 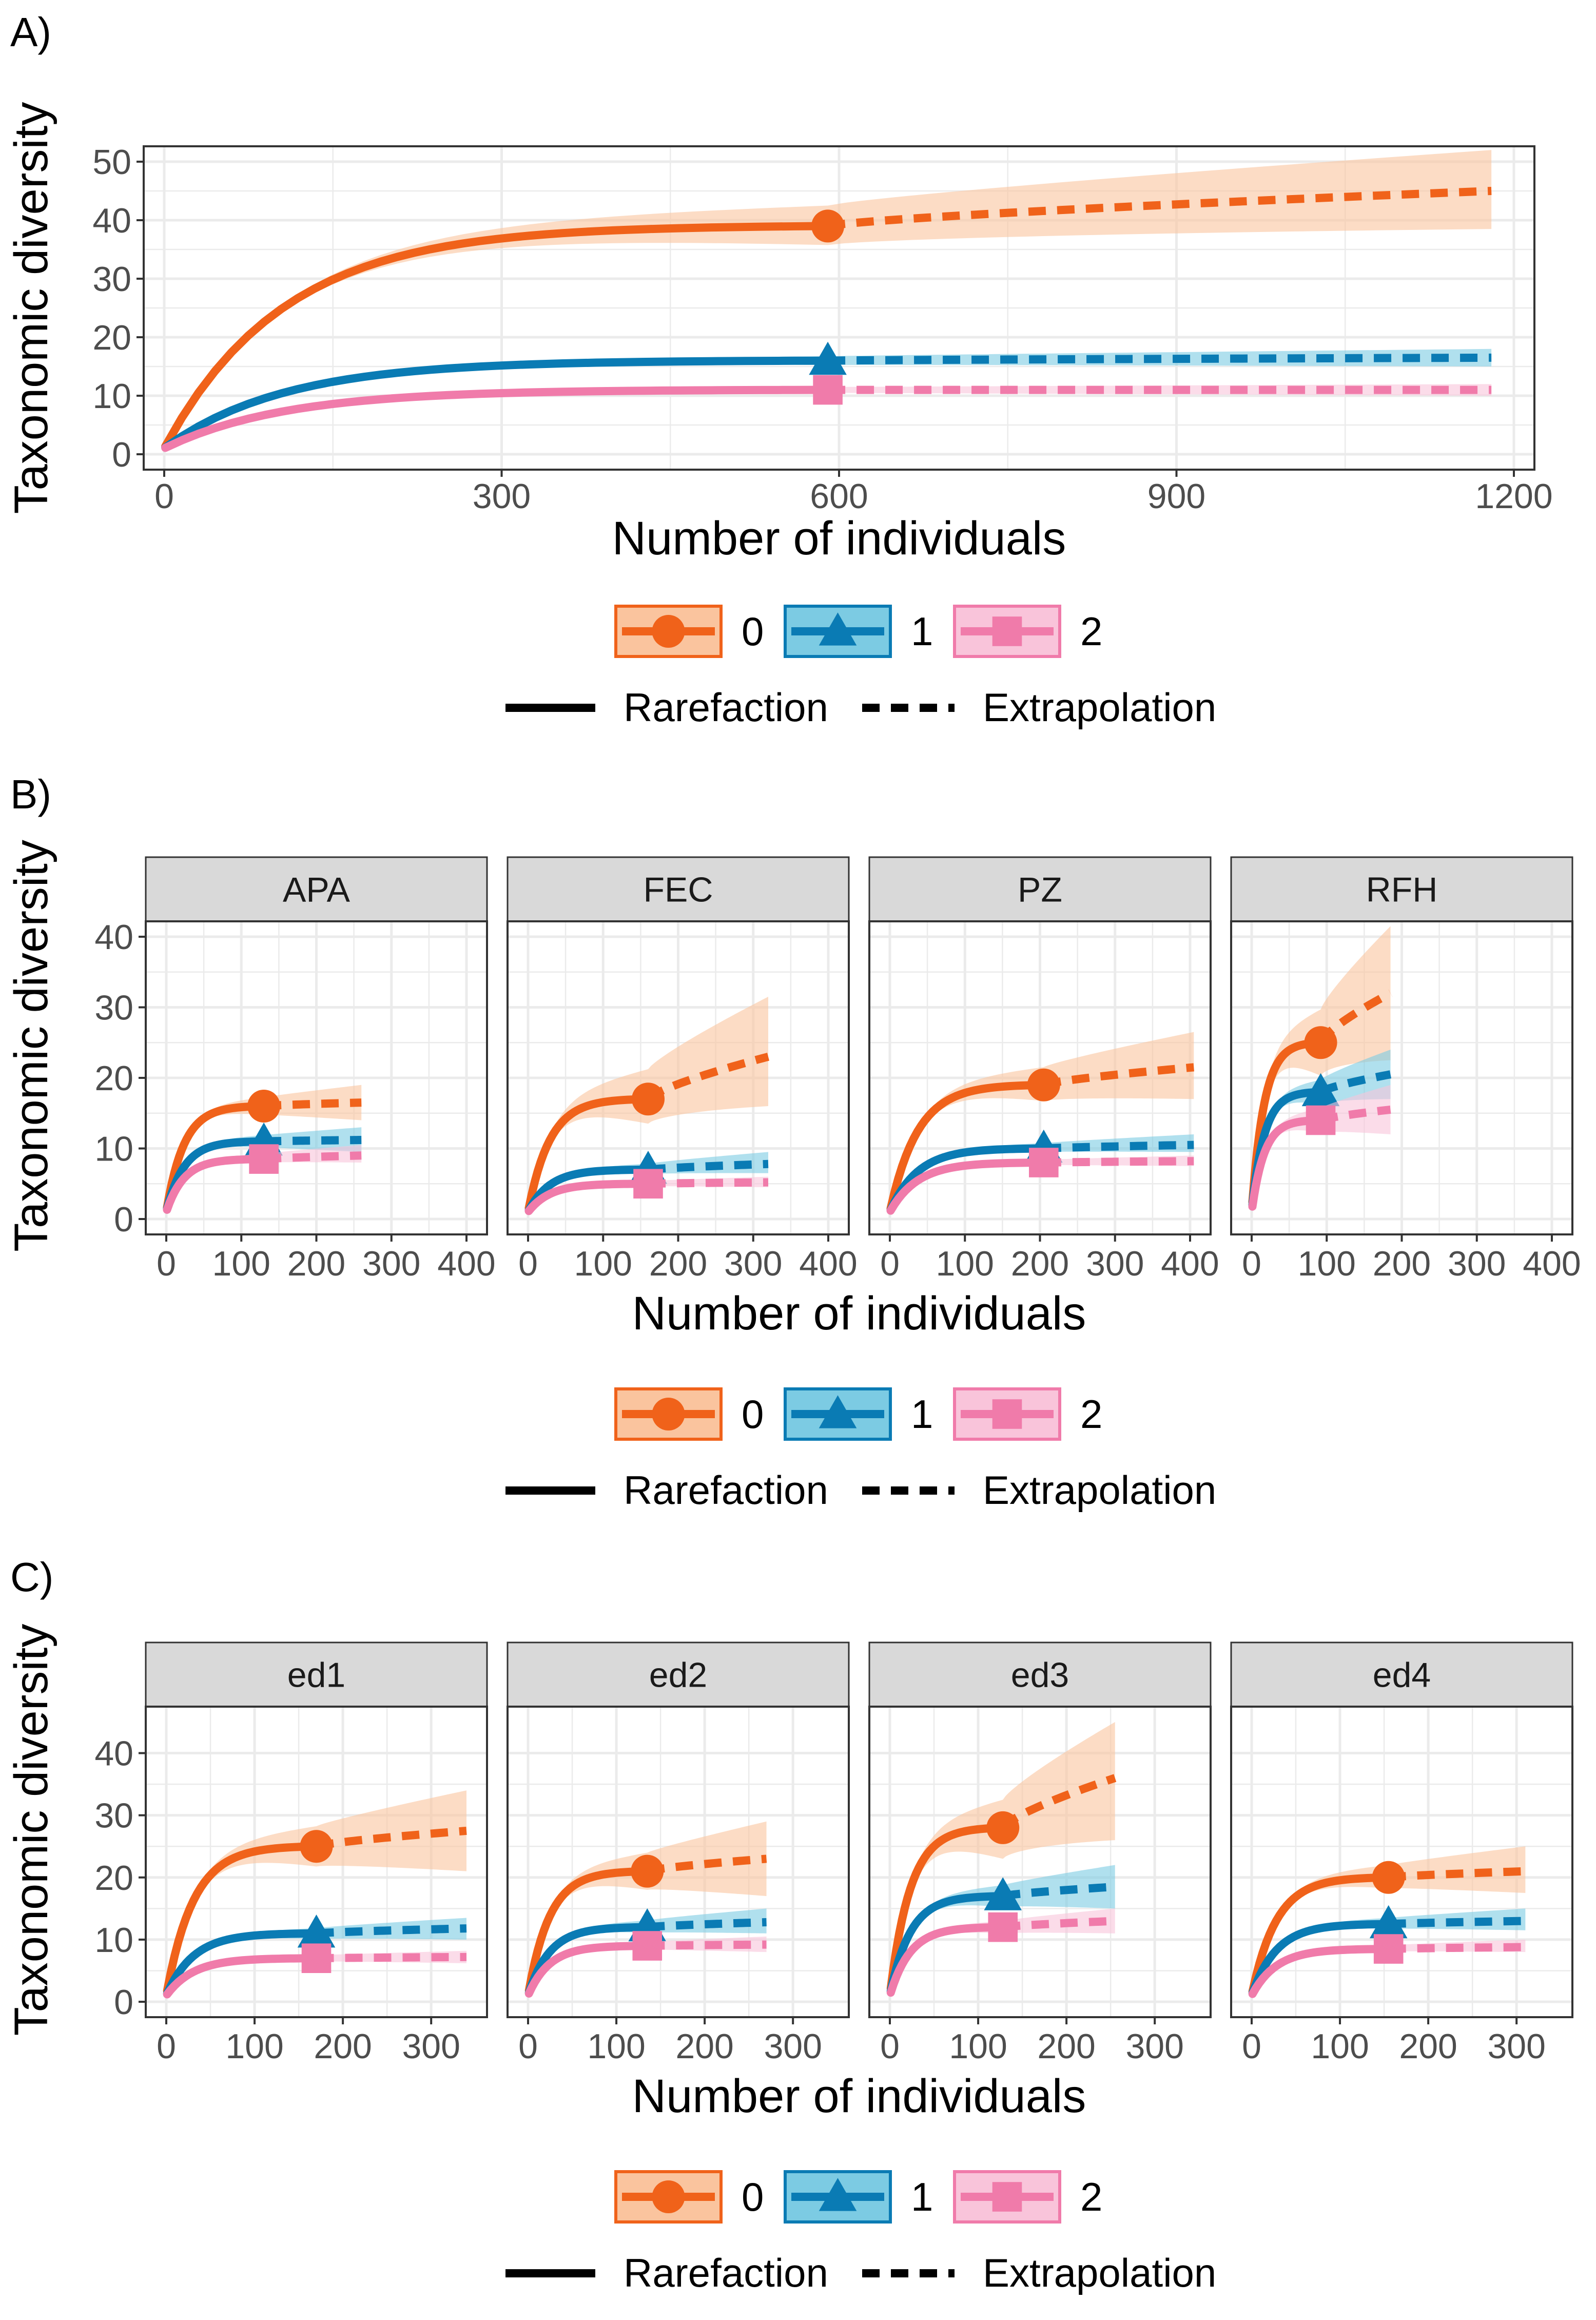 I want to click on facet: 0 300 600 900 1200 0 10 20 30 40 50, so click(x=822, y=330).